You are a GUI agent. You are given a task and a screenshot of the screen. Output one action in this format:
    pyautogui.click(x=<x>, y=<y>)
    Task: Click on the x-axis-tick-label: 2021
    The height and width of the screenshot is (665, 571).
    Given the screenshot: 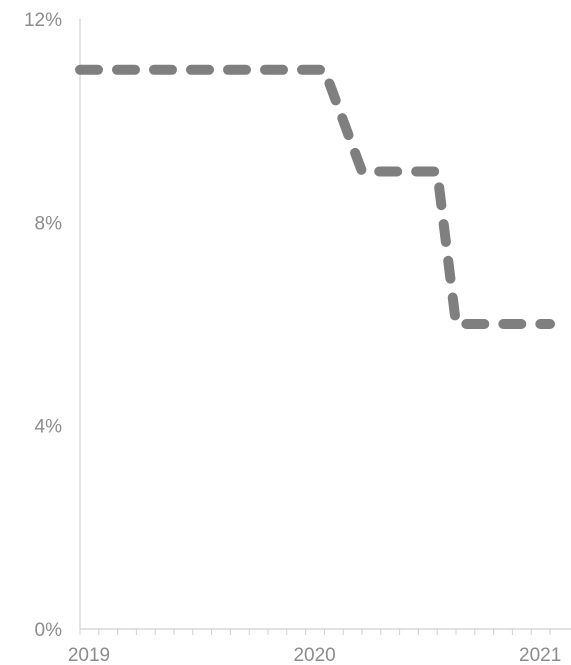 What is the action you would take?
    pyautogui.click(x=540, y=655)
    